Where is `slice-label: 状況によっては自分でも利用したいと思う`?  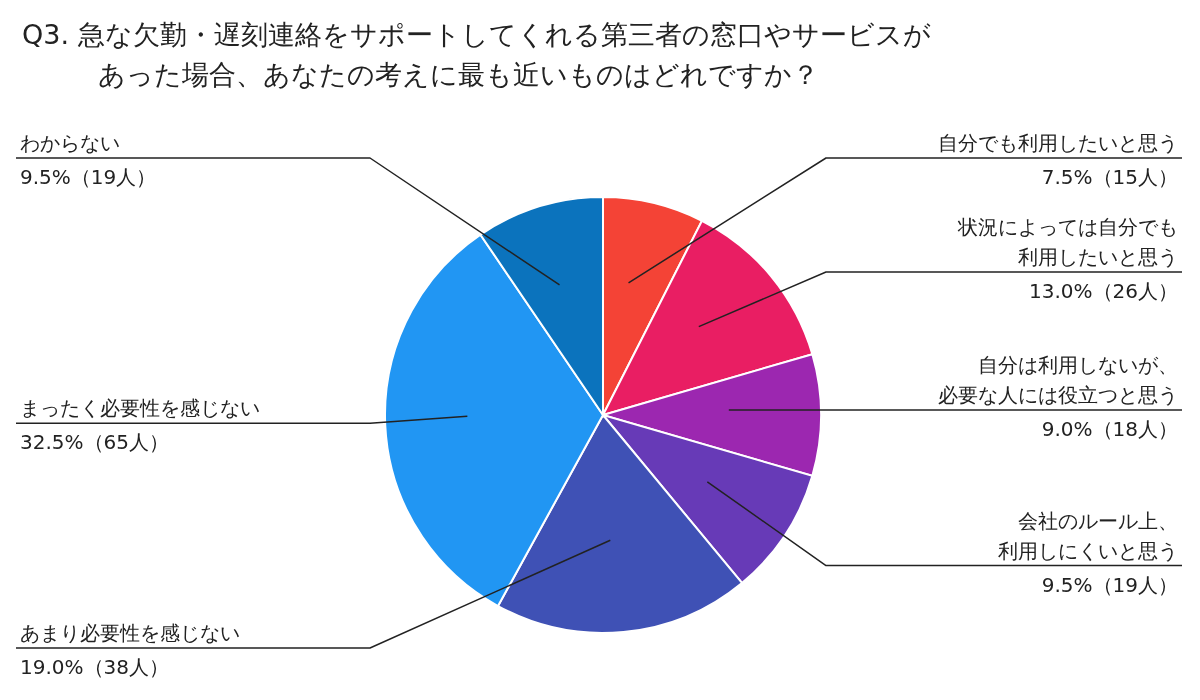 slice-label: 状況によっては自分でも利用したいと思う is located at coordinates (1067, 242).